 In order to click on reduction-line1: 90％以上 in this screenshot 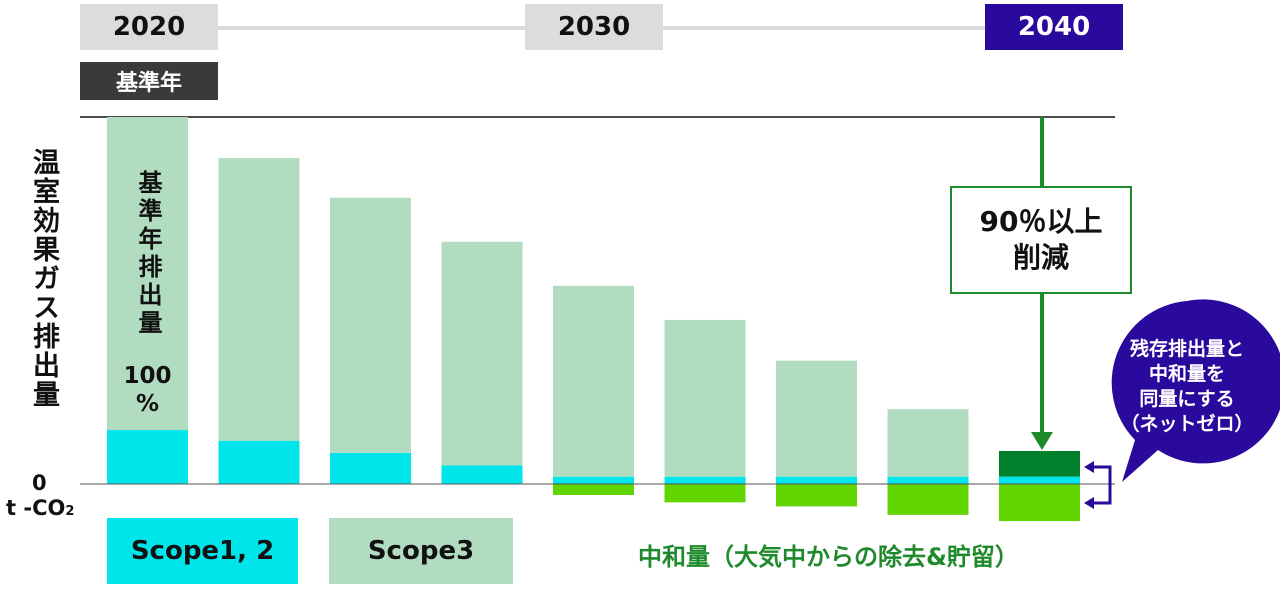, I will do `click(1041, 221)`.